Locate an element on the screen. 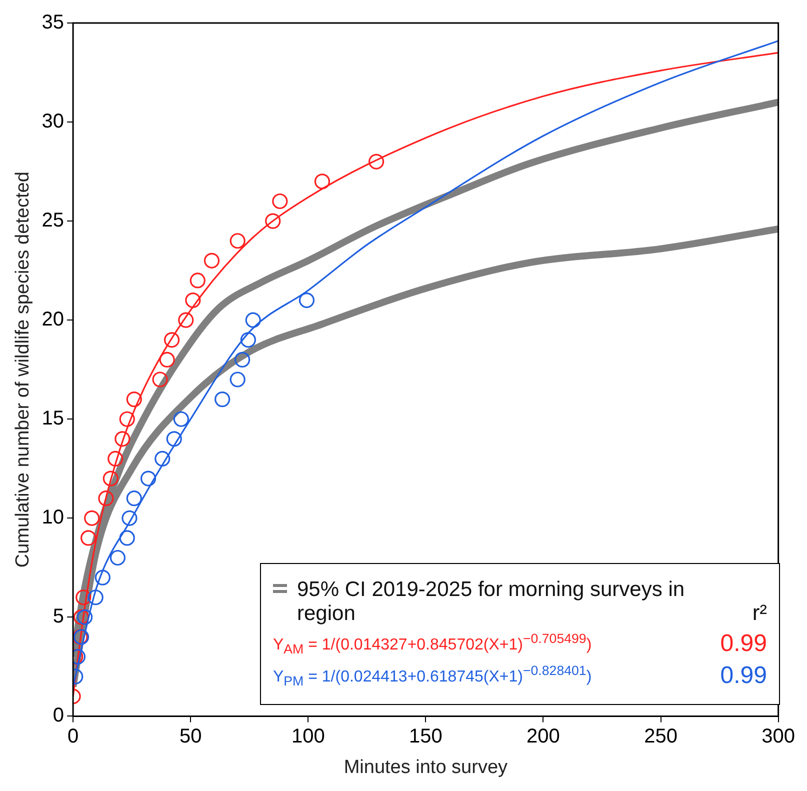 This screenshot has width=807, height=791. y-tick-label: 15 is located at coordinates (53, 419).